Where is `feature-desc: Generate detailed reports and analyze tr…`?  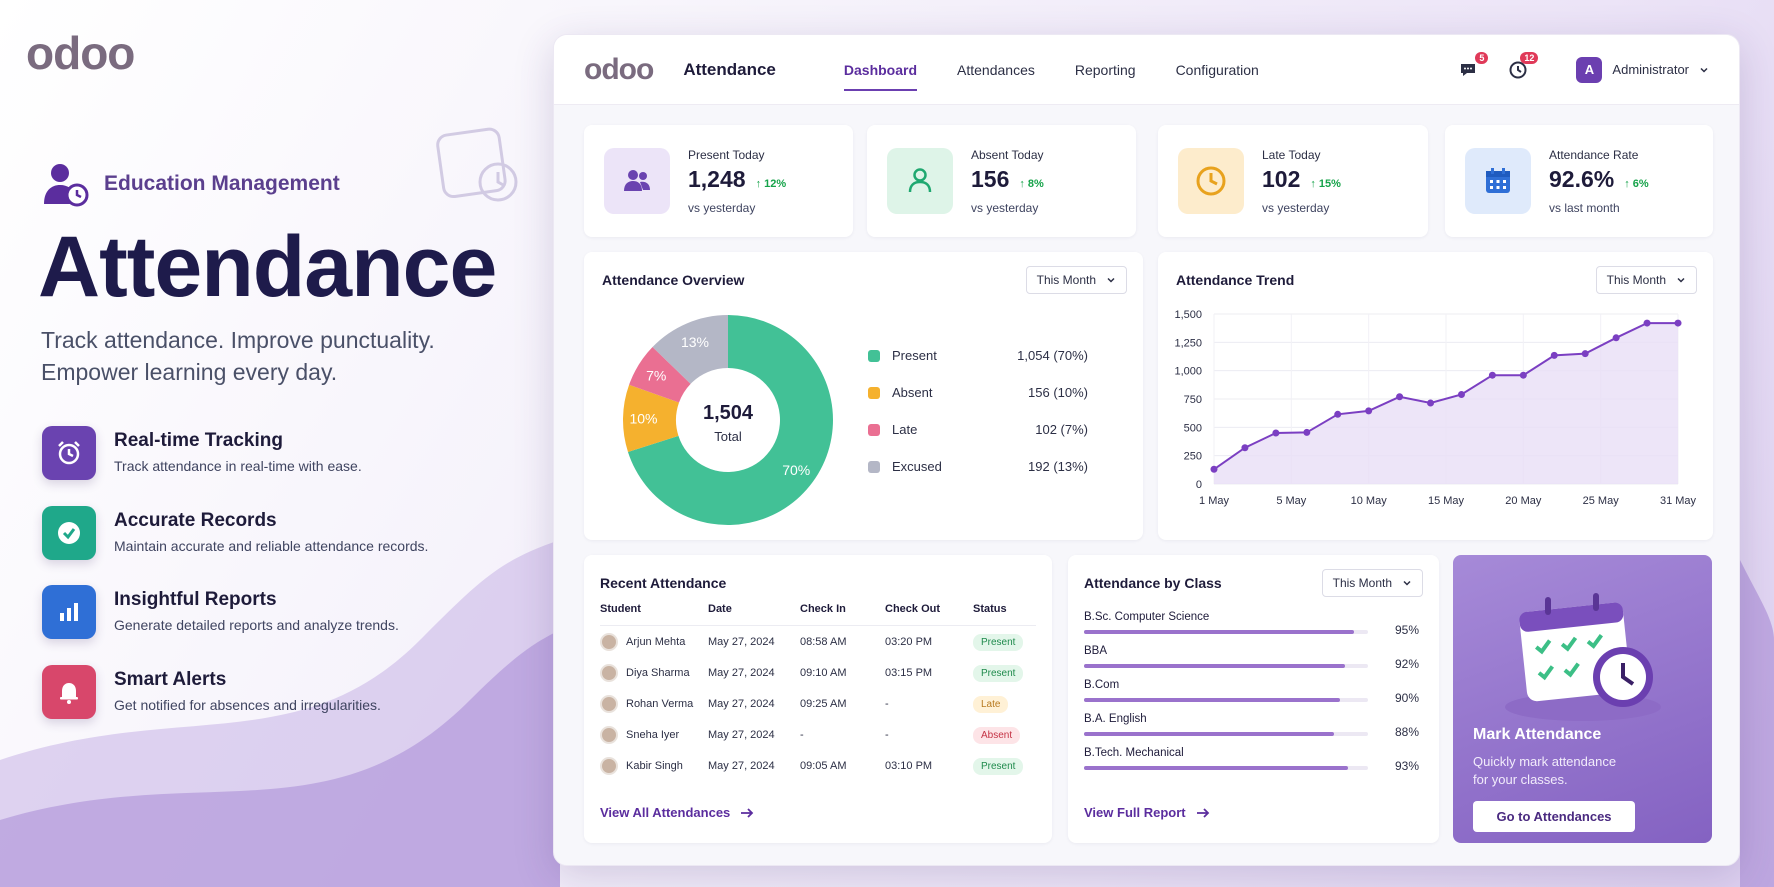 feature-desc: Generate detailed reports and analyze tr… is located at coordinates (256, 625).